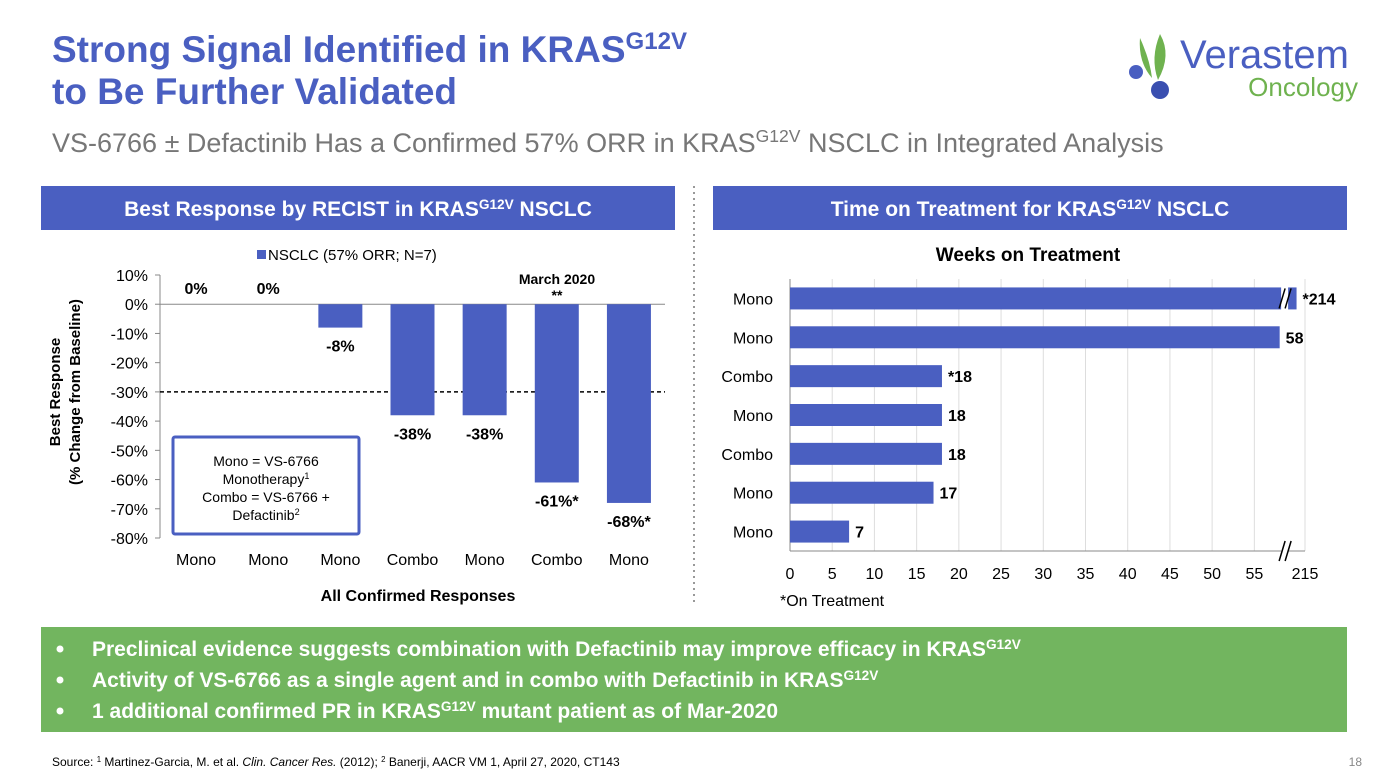  I want to click on x-tick-label: 0, so click(790, 574).